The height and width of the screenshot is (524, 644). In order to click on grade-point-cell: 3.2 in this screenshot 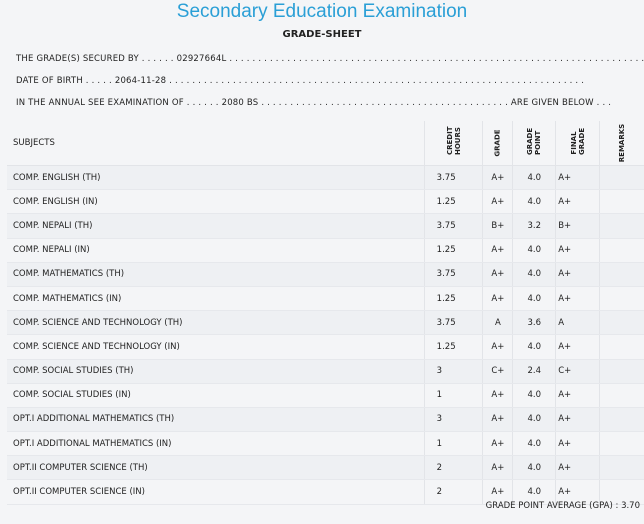, I will do `click(534, 226)`.